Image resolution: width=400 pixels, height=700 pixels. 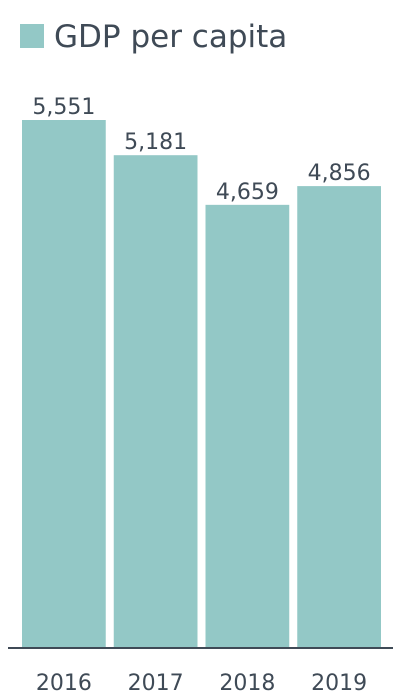 What do you see at coordinates (156, 683) in the screenshot?
I see `tick-label-2017: 2017` at bounding box center [156, 683].